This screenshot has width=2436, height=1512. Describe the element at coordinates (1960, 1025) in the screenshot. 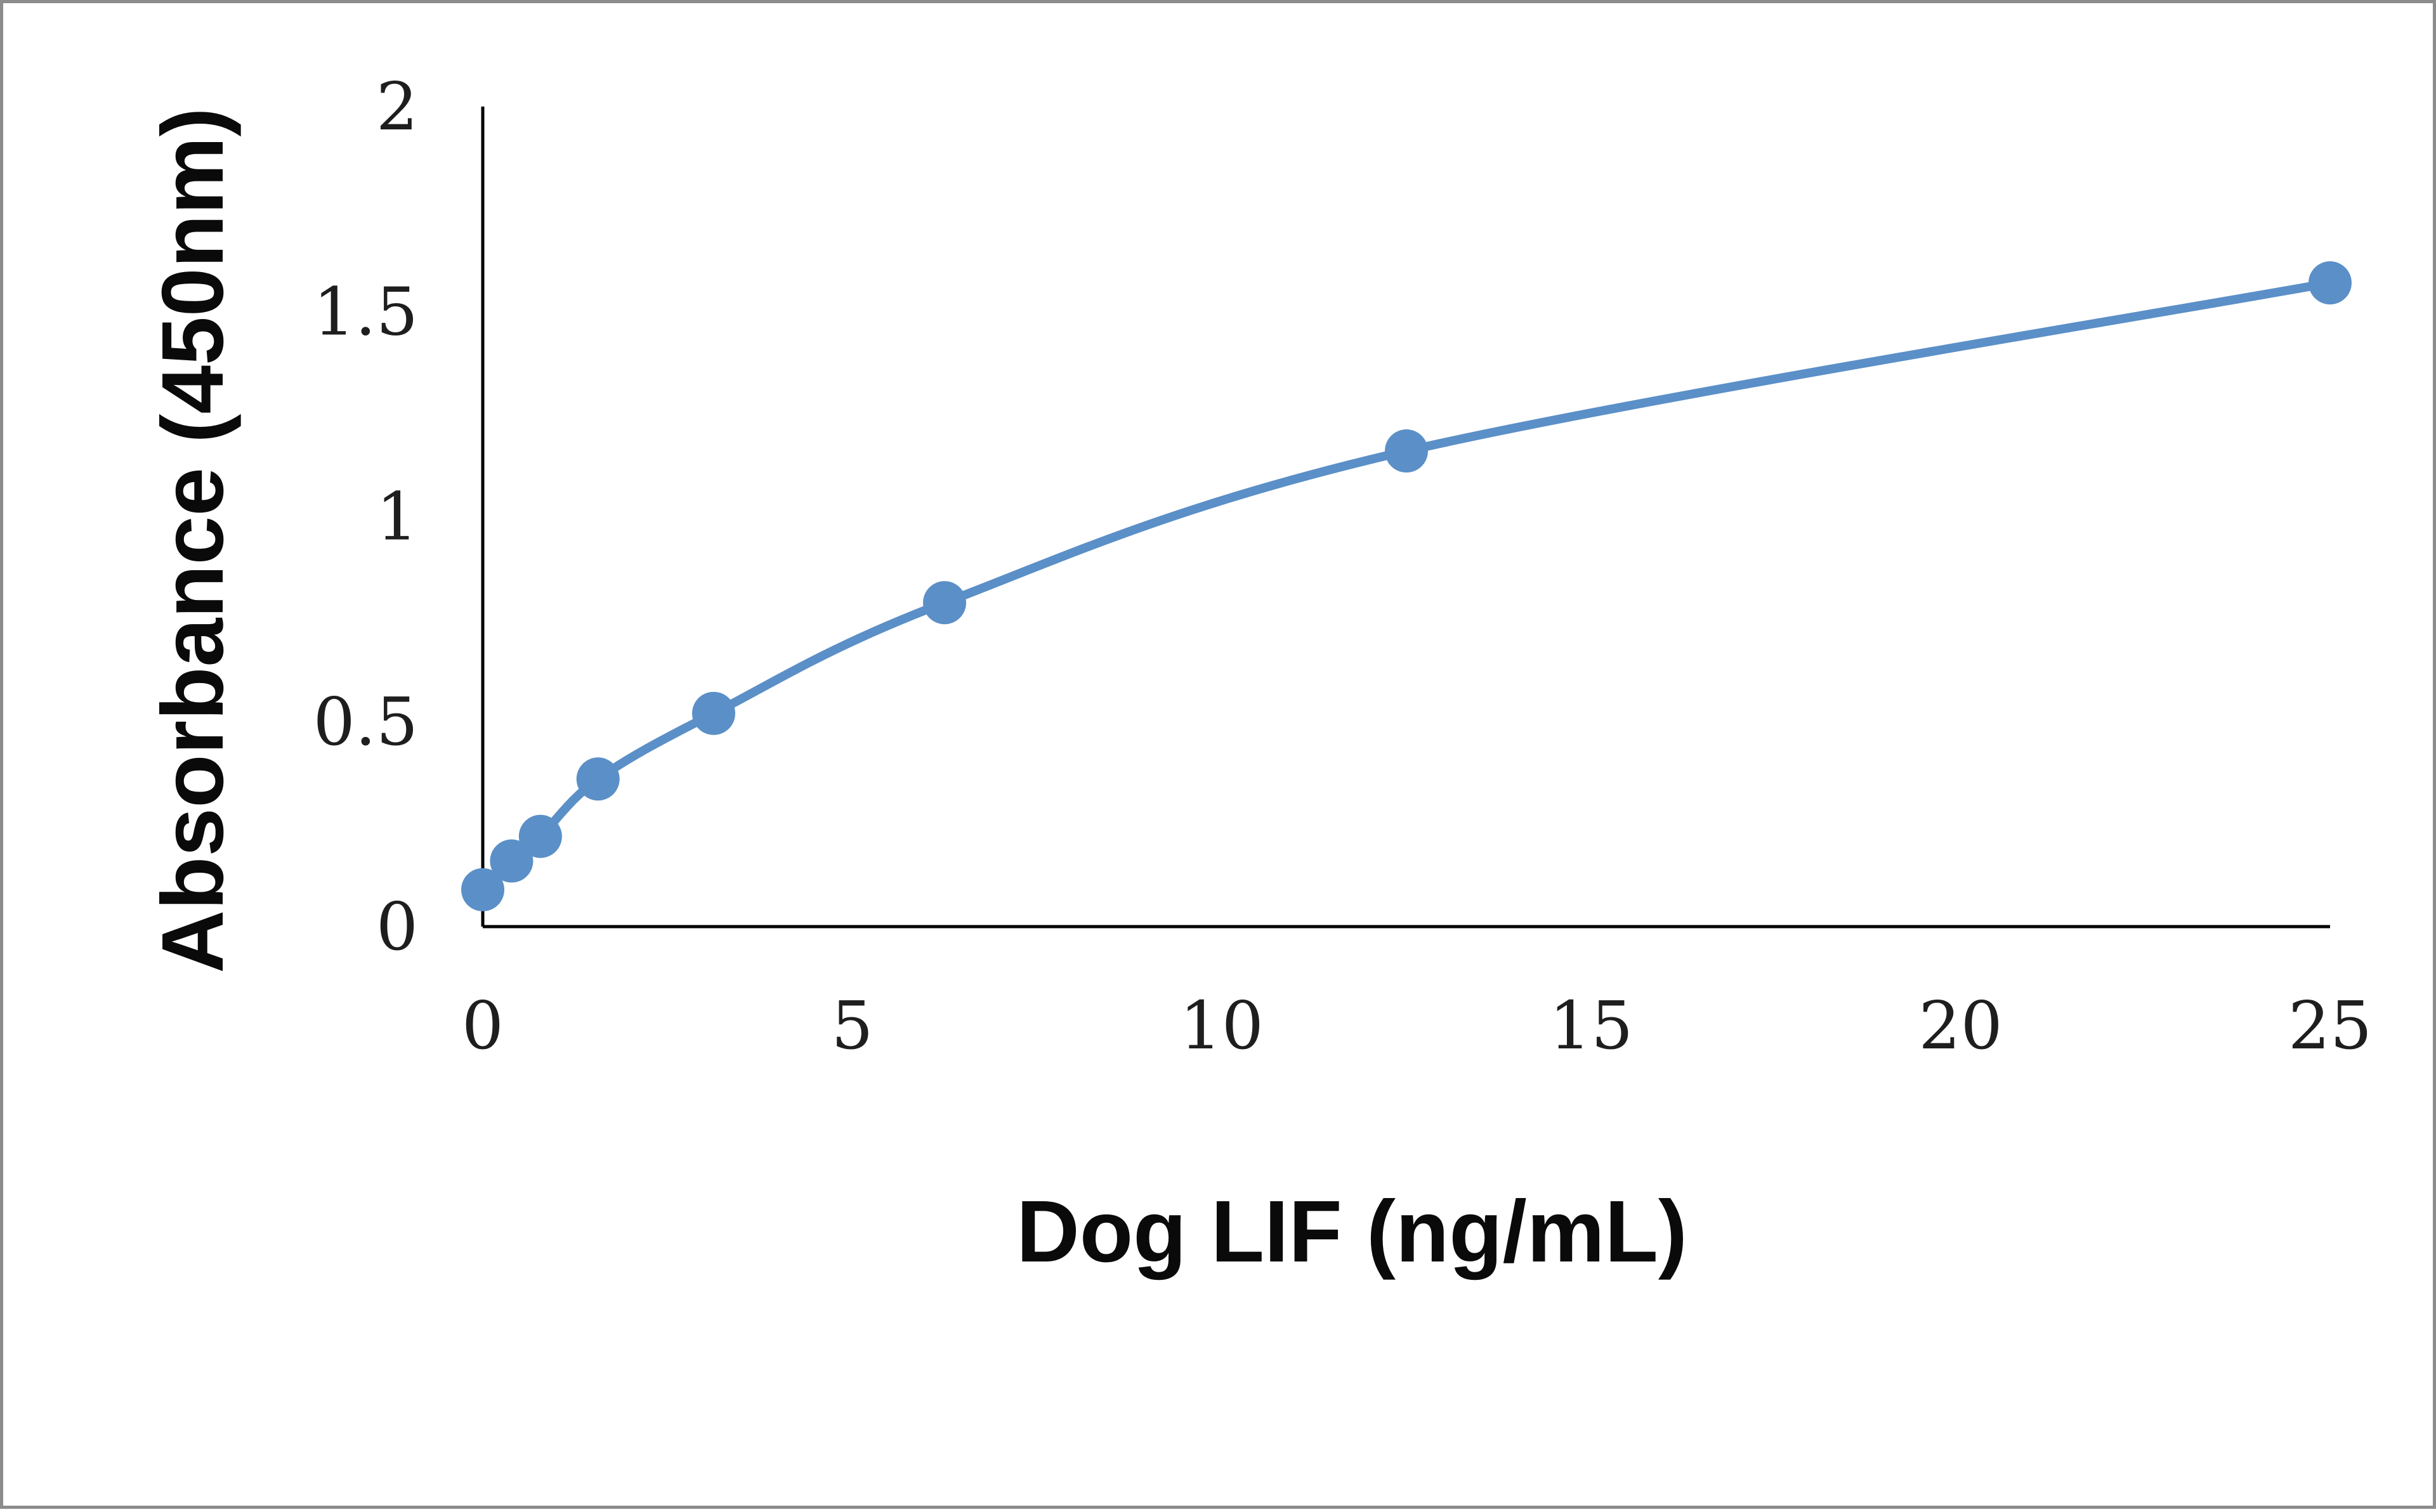

I see `x-tick-label: 20` at that location.